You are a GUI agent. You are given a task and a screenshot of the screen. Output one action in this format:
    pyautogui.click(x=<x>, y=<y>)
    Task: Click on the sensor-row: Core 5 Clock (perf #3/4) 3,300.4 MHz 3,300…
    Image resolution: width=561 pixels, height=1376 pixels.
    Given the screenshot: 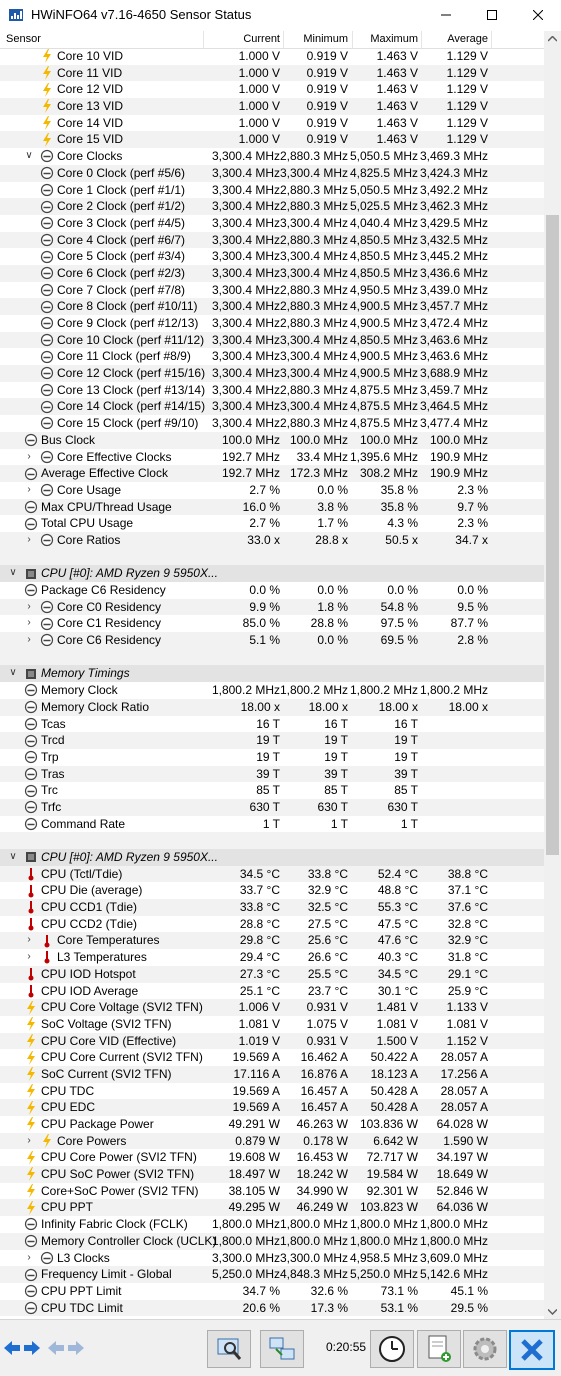 What is the action you would take?
    pyautogui.click(x=272, y=256)
    